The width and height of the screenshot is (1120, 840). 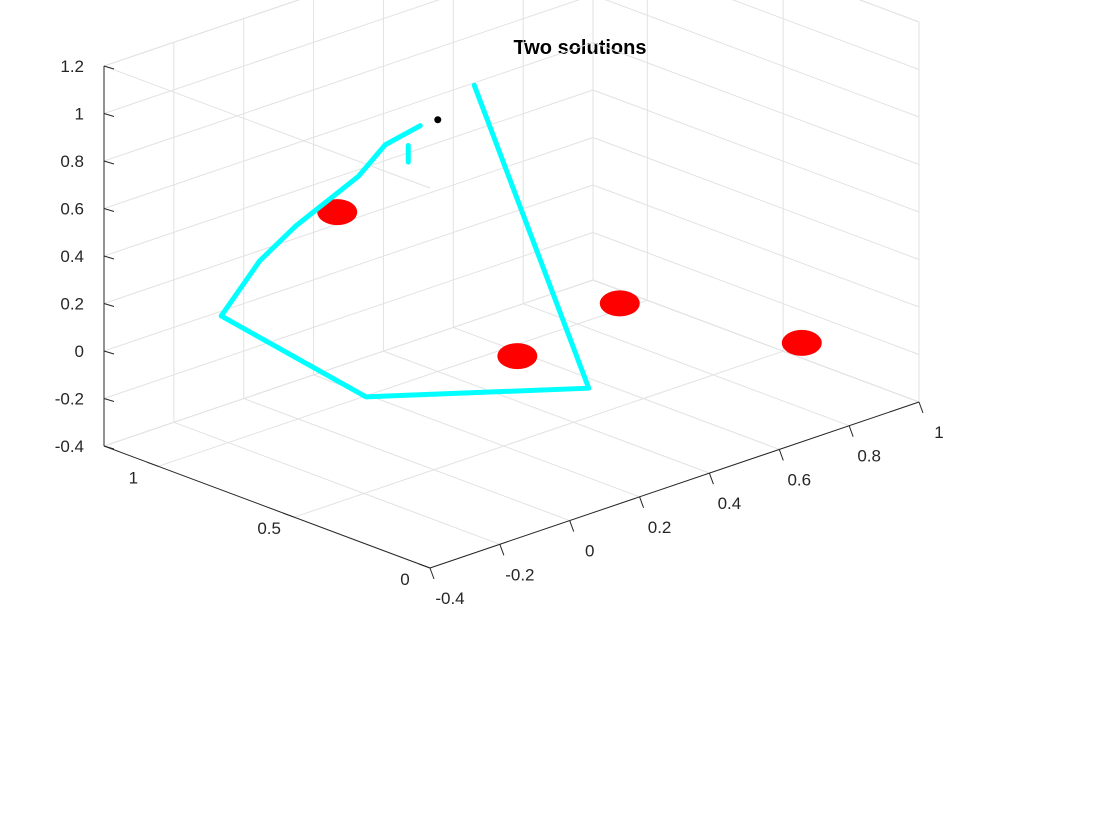 What do you see at coordinates (869, 456) in the screenshot?
I see `x-tick-label: 0.8` at bounding box center [869, 456].